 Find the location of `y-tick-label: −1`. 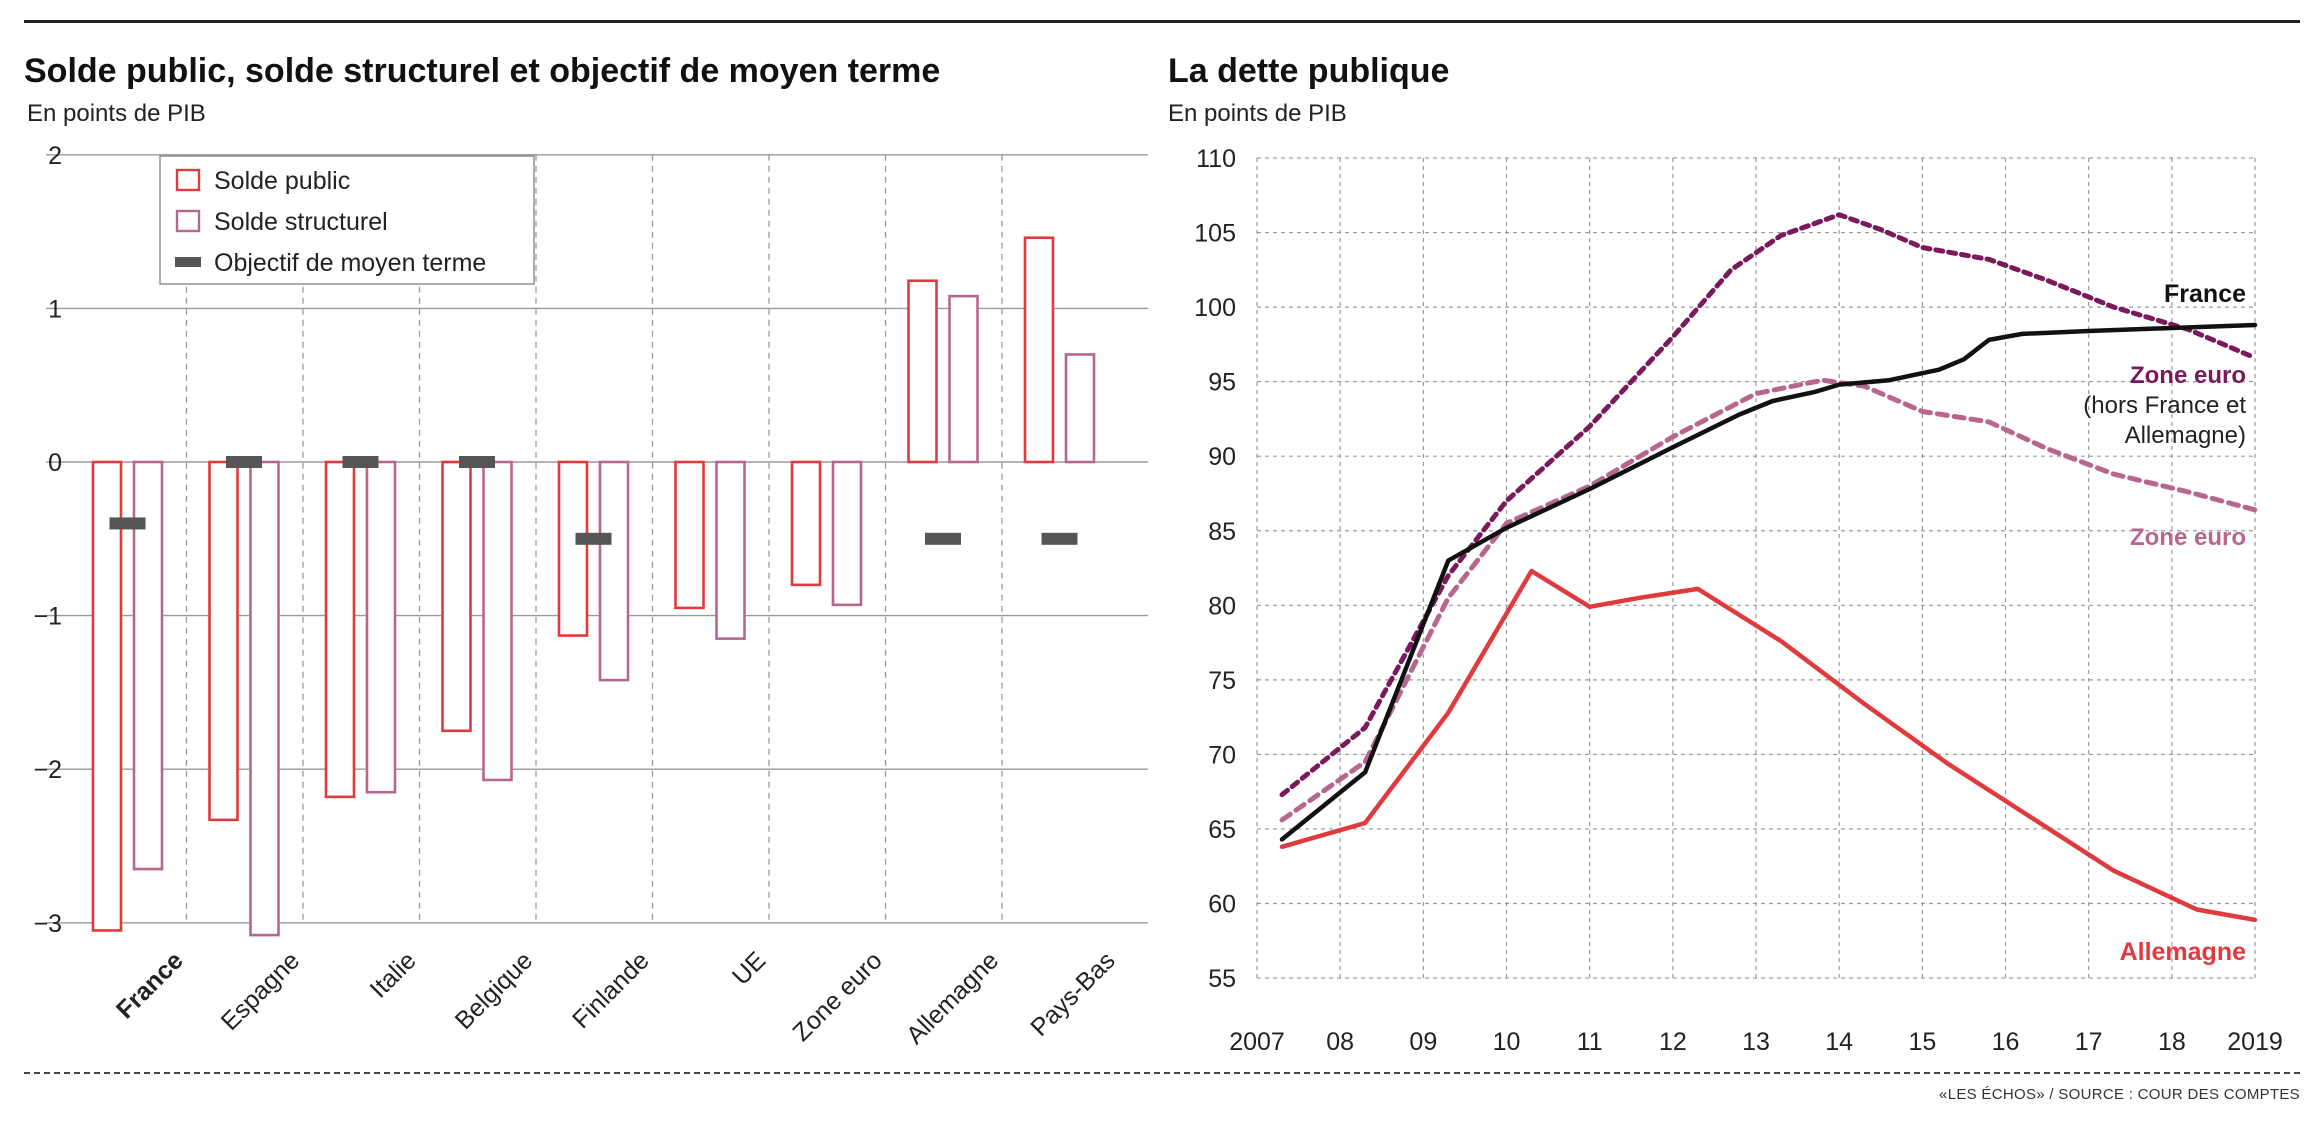

y-tick-label: −1 is located at coordinates (47, 617).